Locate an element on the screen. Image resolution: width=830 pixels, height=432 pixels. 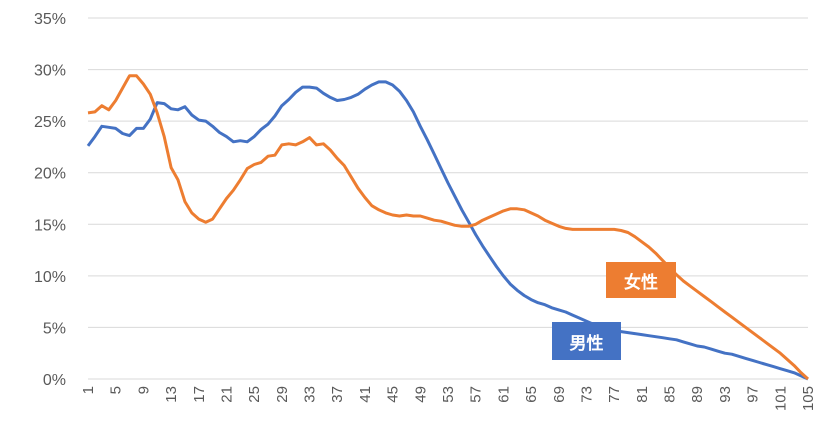
x-tick-label: 73 is located at coordinates (586, 394).